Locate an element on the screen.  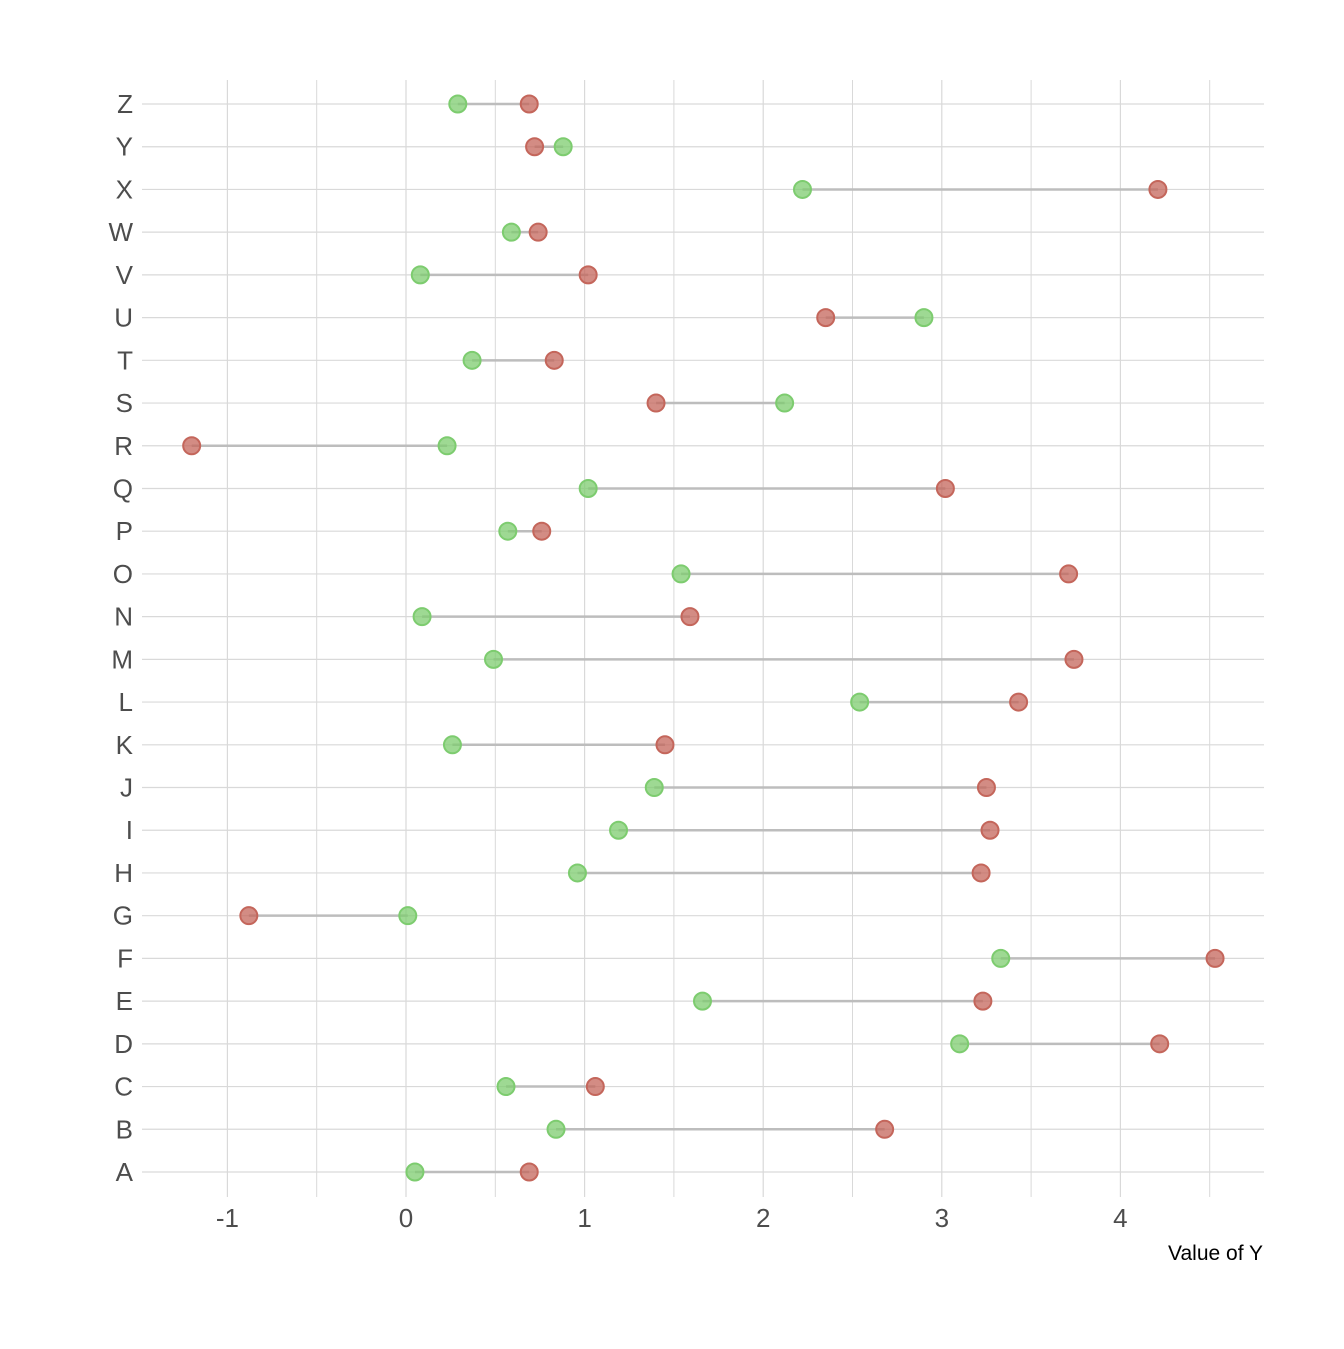
point-series2-b is located at coordinates (885, 1129).